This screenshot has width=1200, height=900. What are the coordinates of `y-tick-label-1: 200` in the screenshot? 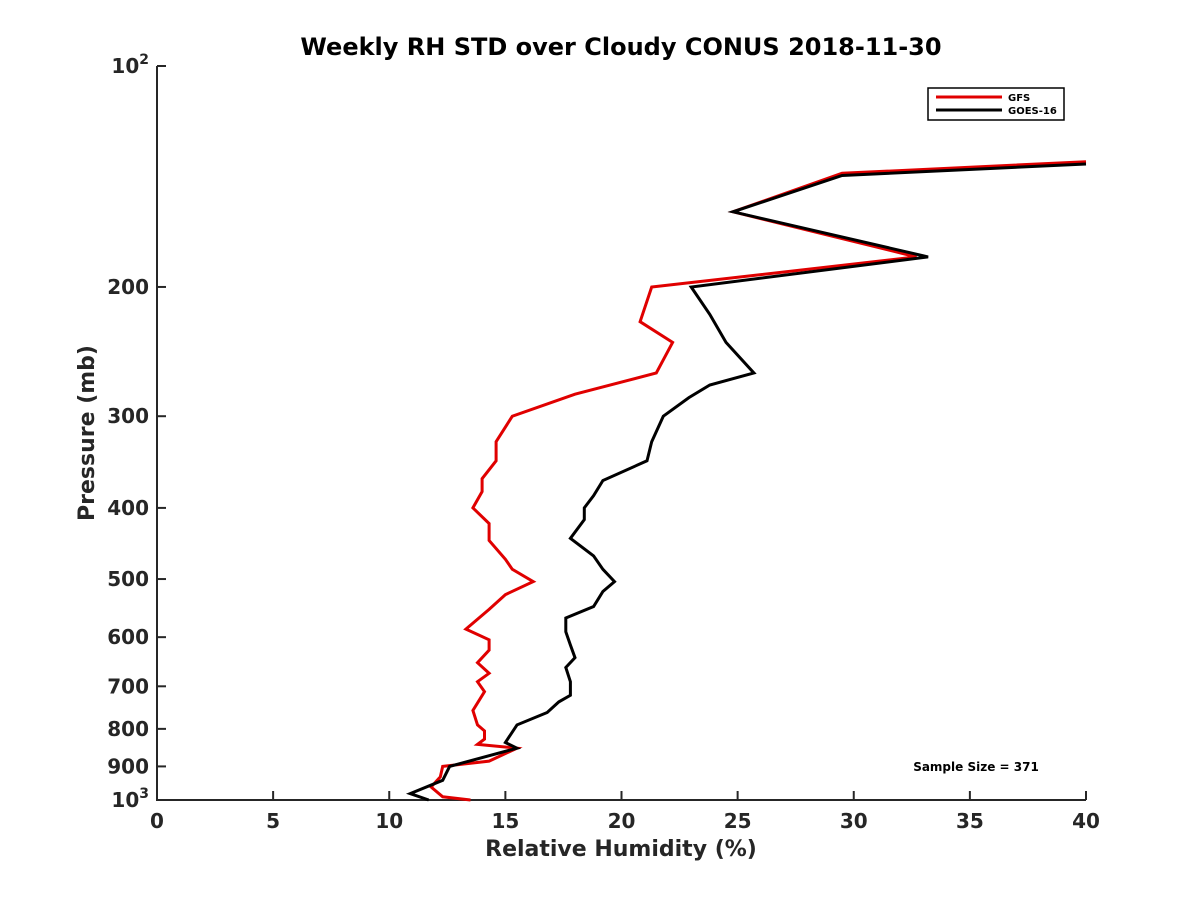 It's located at (128, 287).